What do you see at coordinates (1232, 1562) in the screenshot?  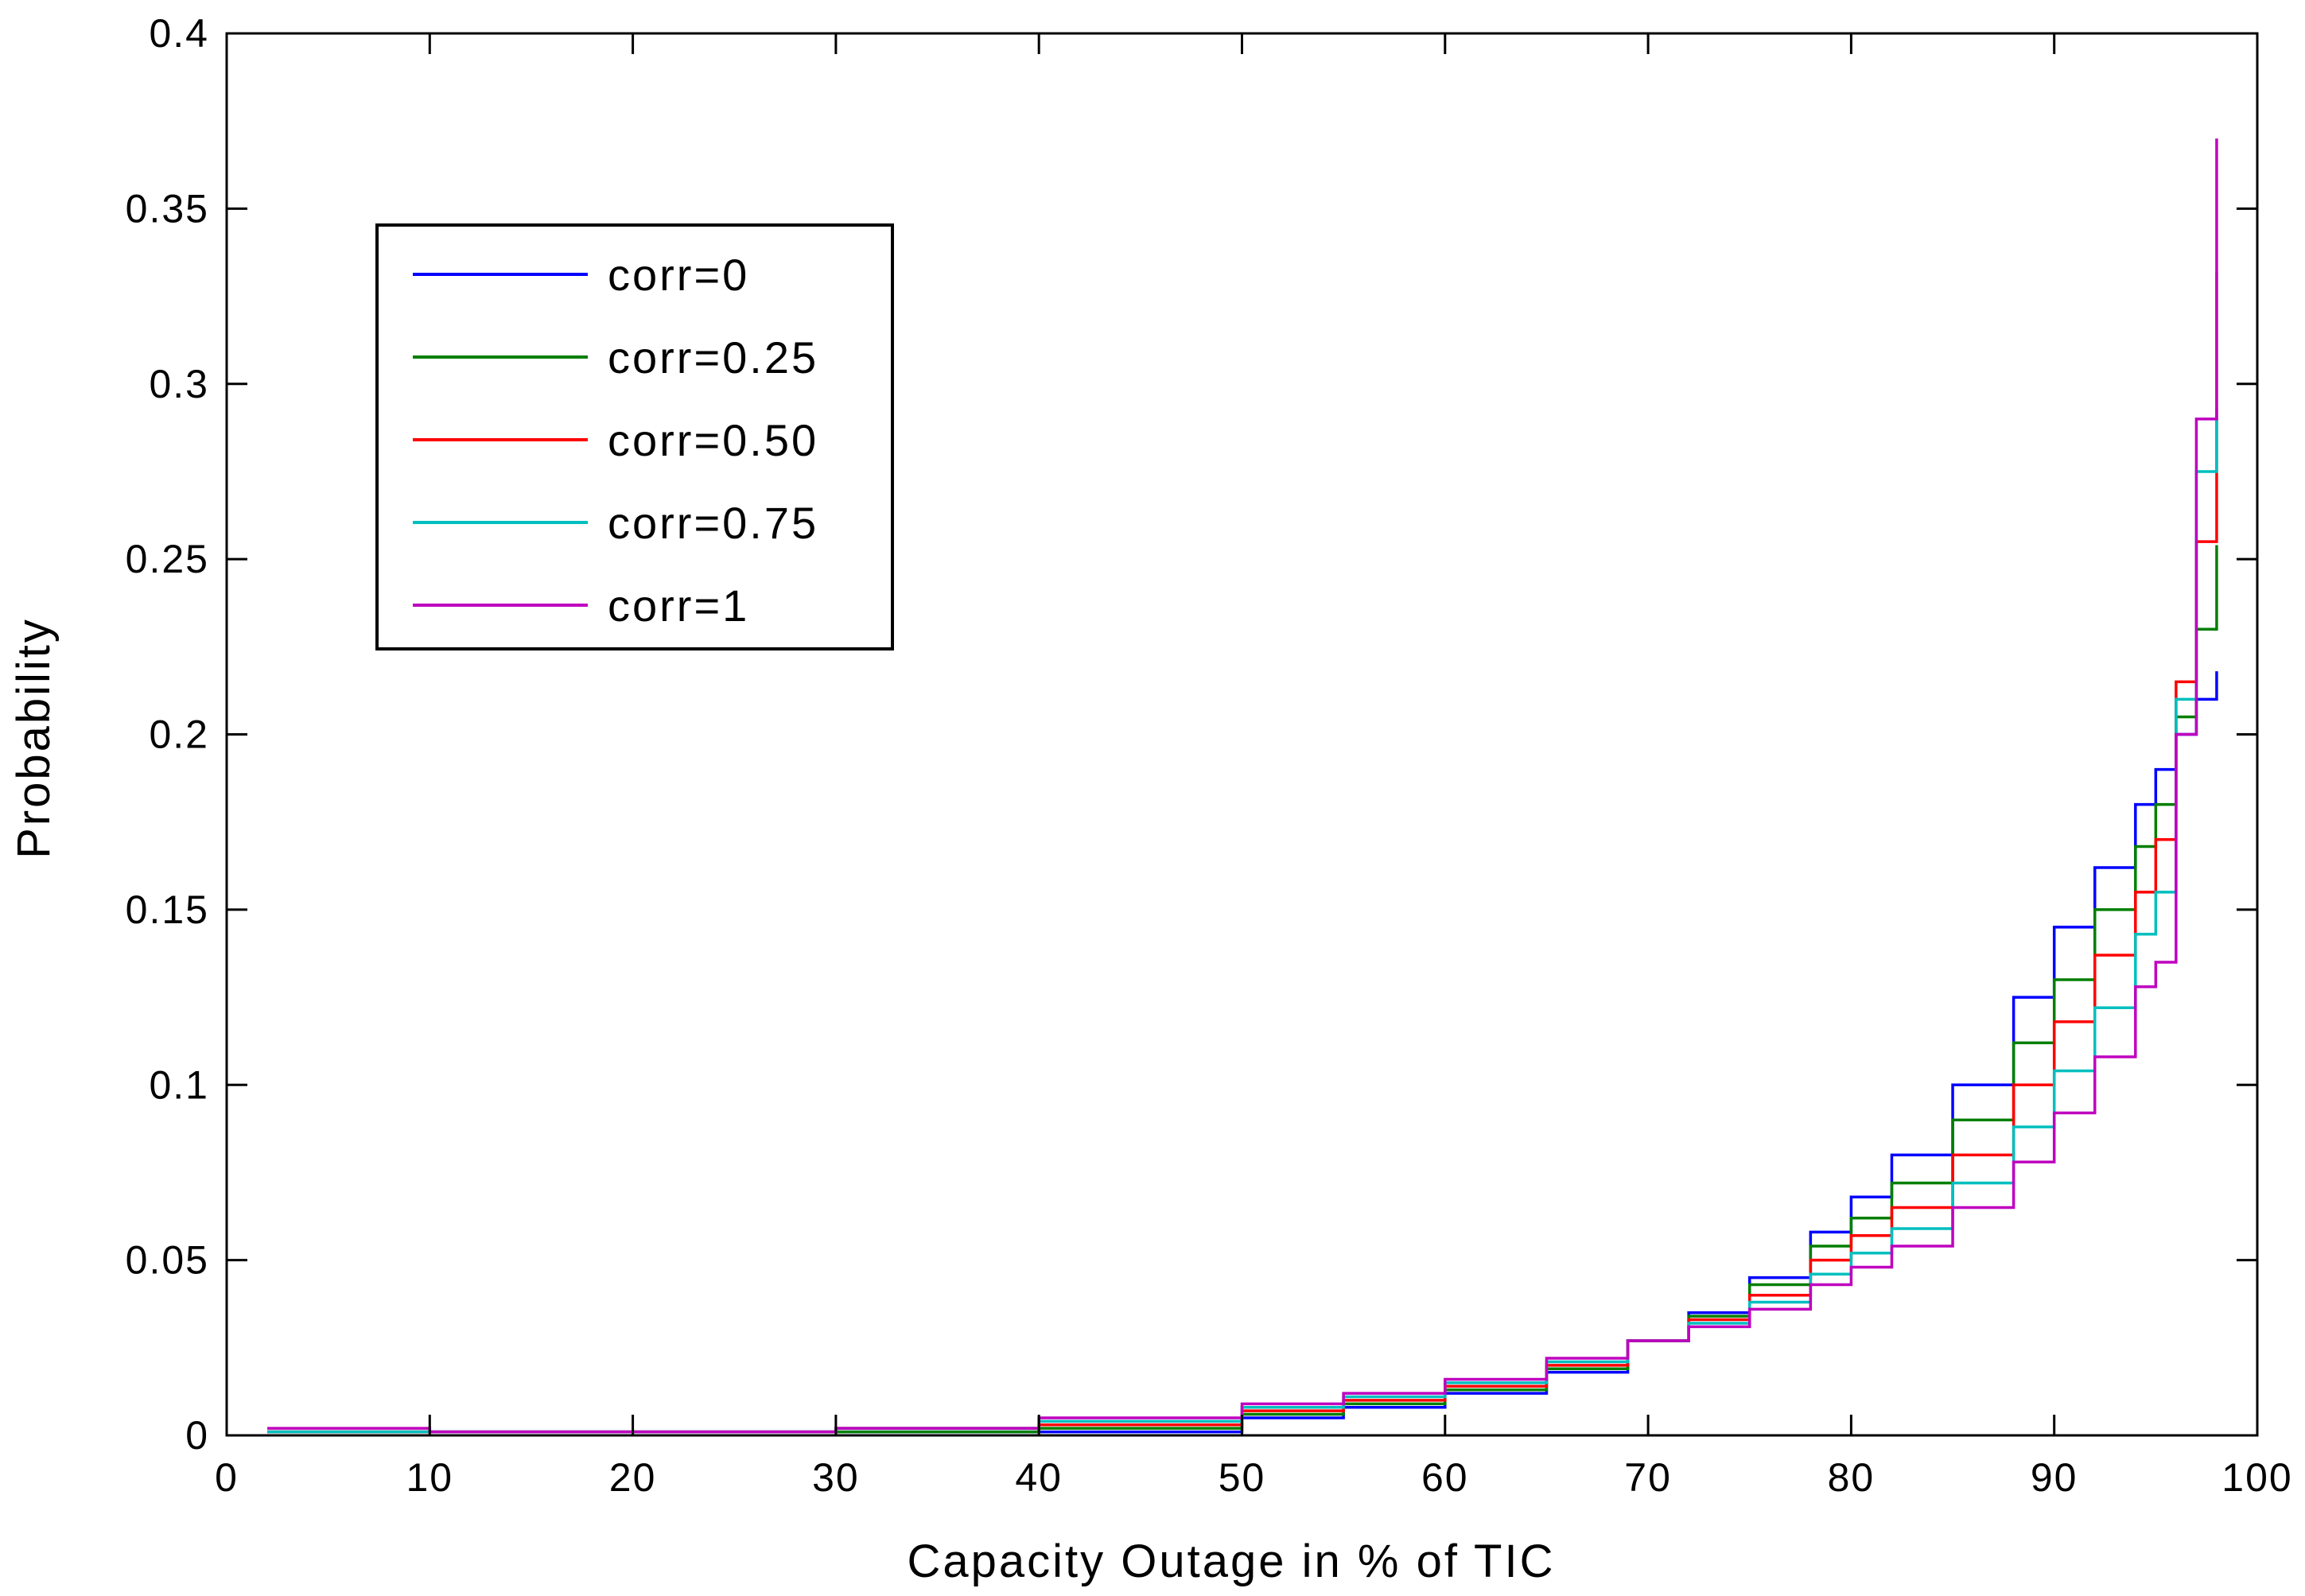 I see `x-axis-title: Capacity Outage in % of TIC` at bounding box center [1232, 1562].